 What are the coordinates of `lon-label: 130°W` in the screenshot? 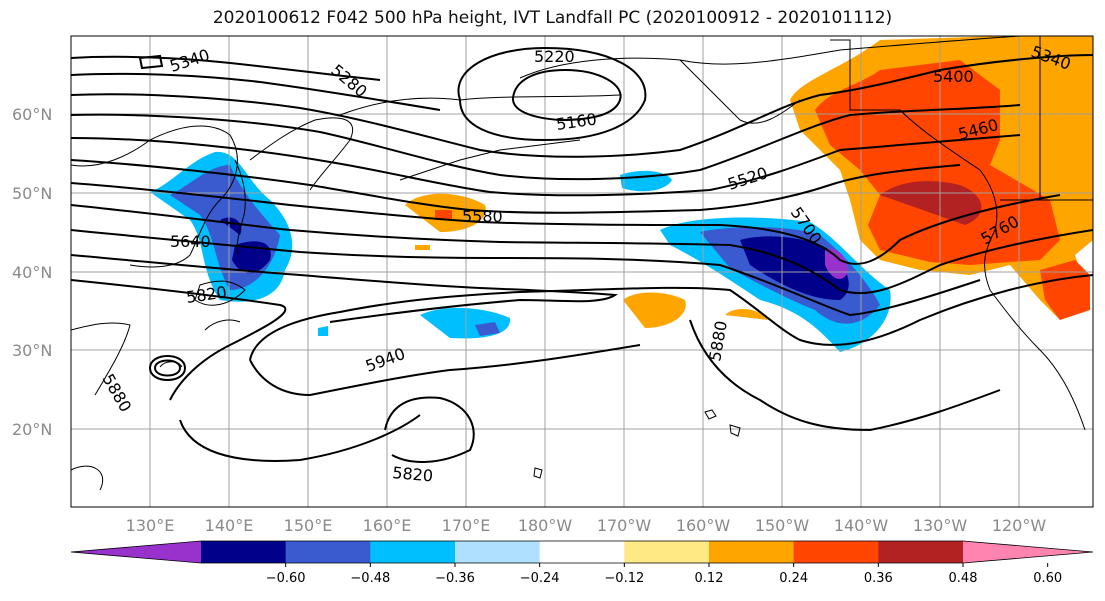 It's located at (940, 525).